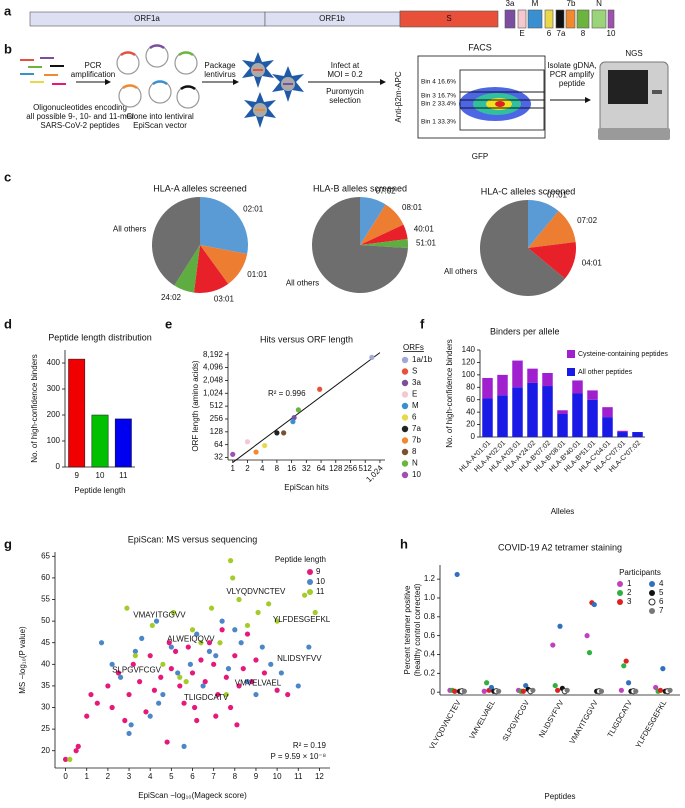  I want to click on x-tick-label: 64, so click(321, 468).